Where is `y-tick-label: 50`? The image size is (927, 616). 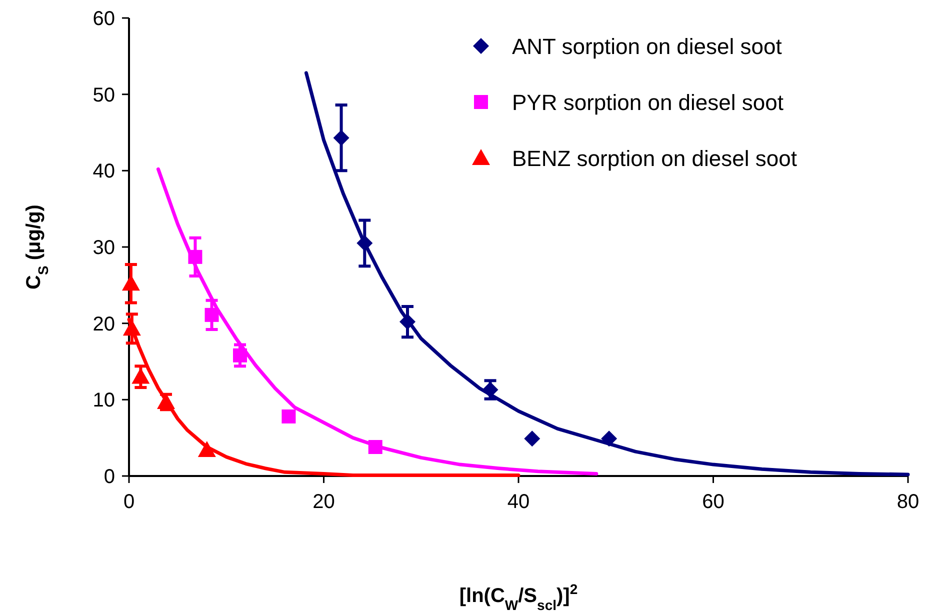 y-tick-label: 50 is located at coordinates (103, 95).